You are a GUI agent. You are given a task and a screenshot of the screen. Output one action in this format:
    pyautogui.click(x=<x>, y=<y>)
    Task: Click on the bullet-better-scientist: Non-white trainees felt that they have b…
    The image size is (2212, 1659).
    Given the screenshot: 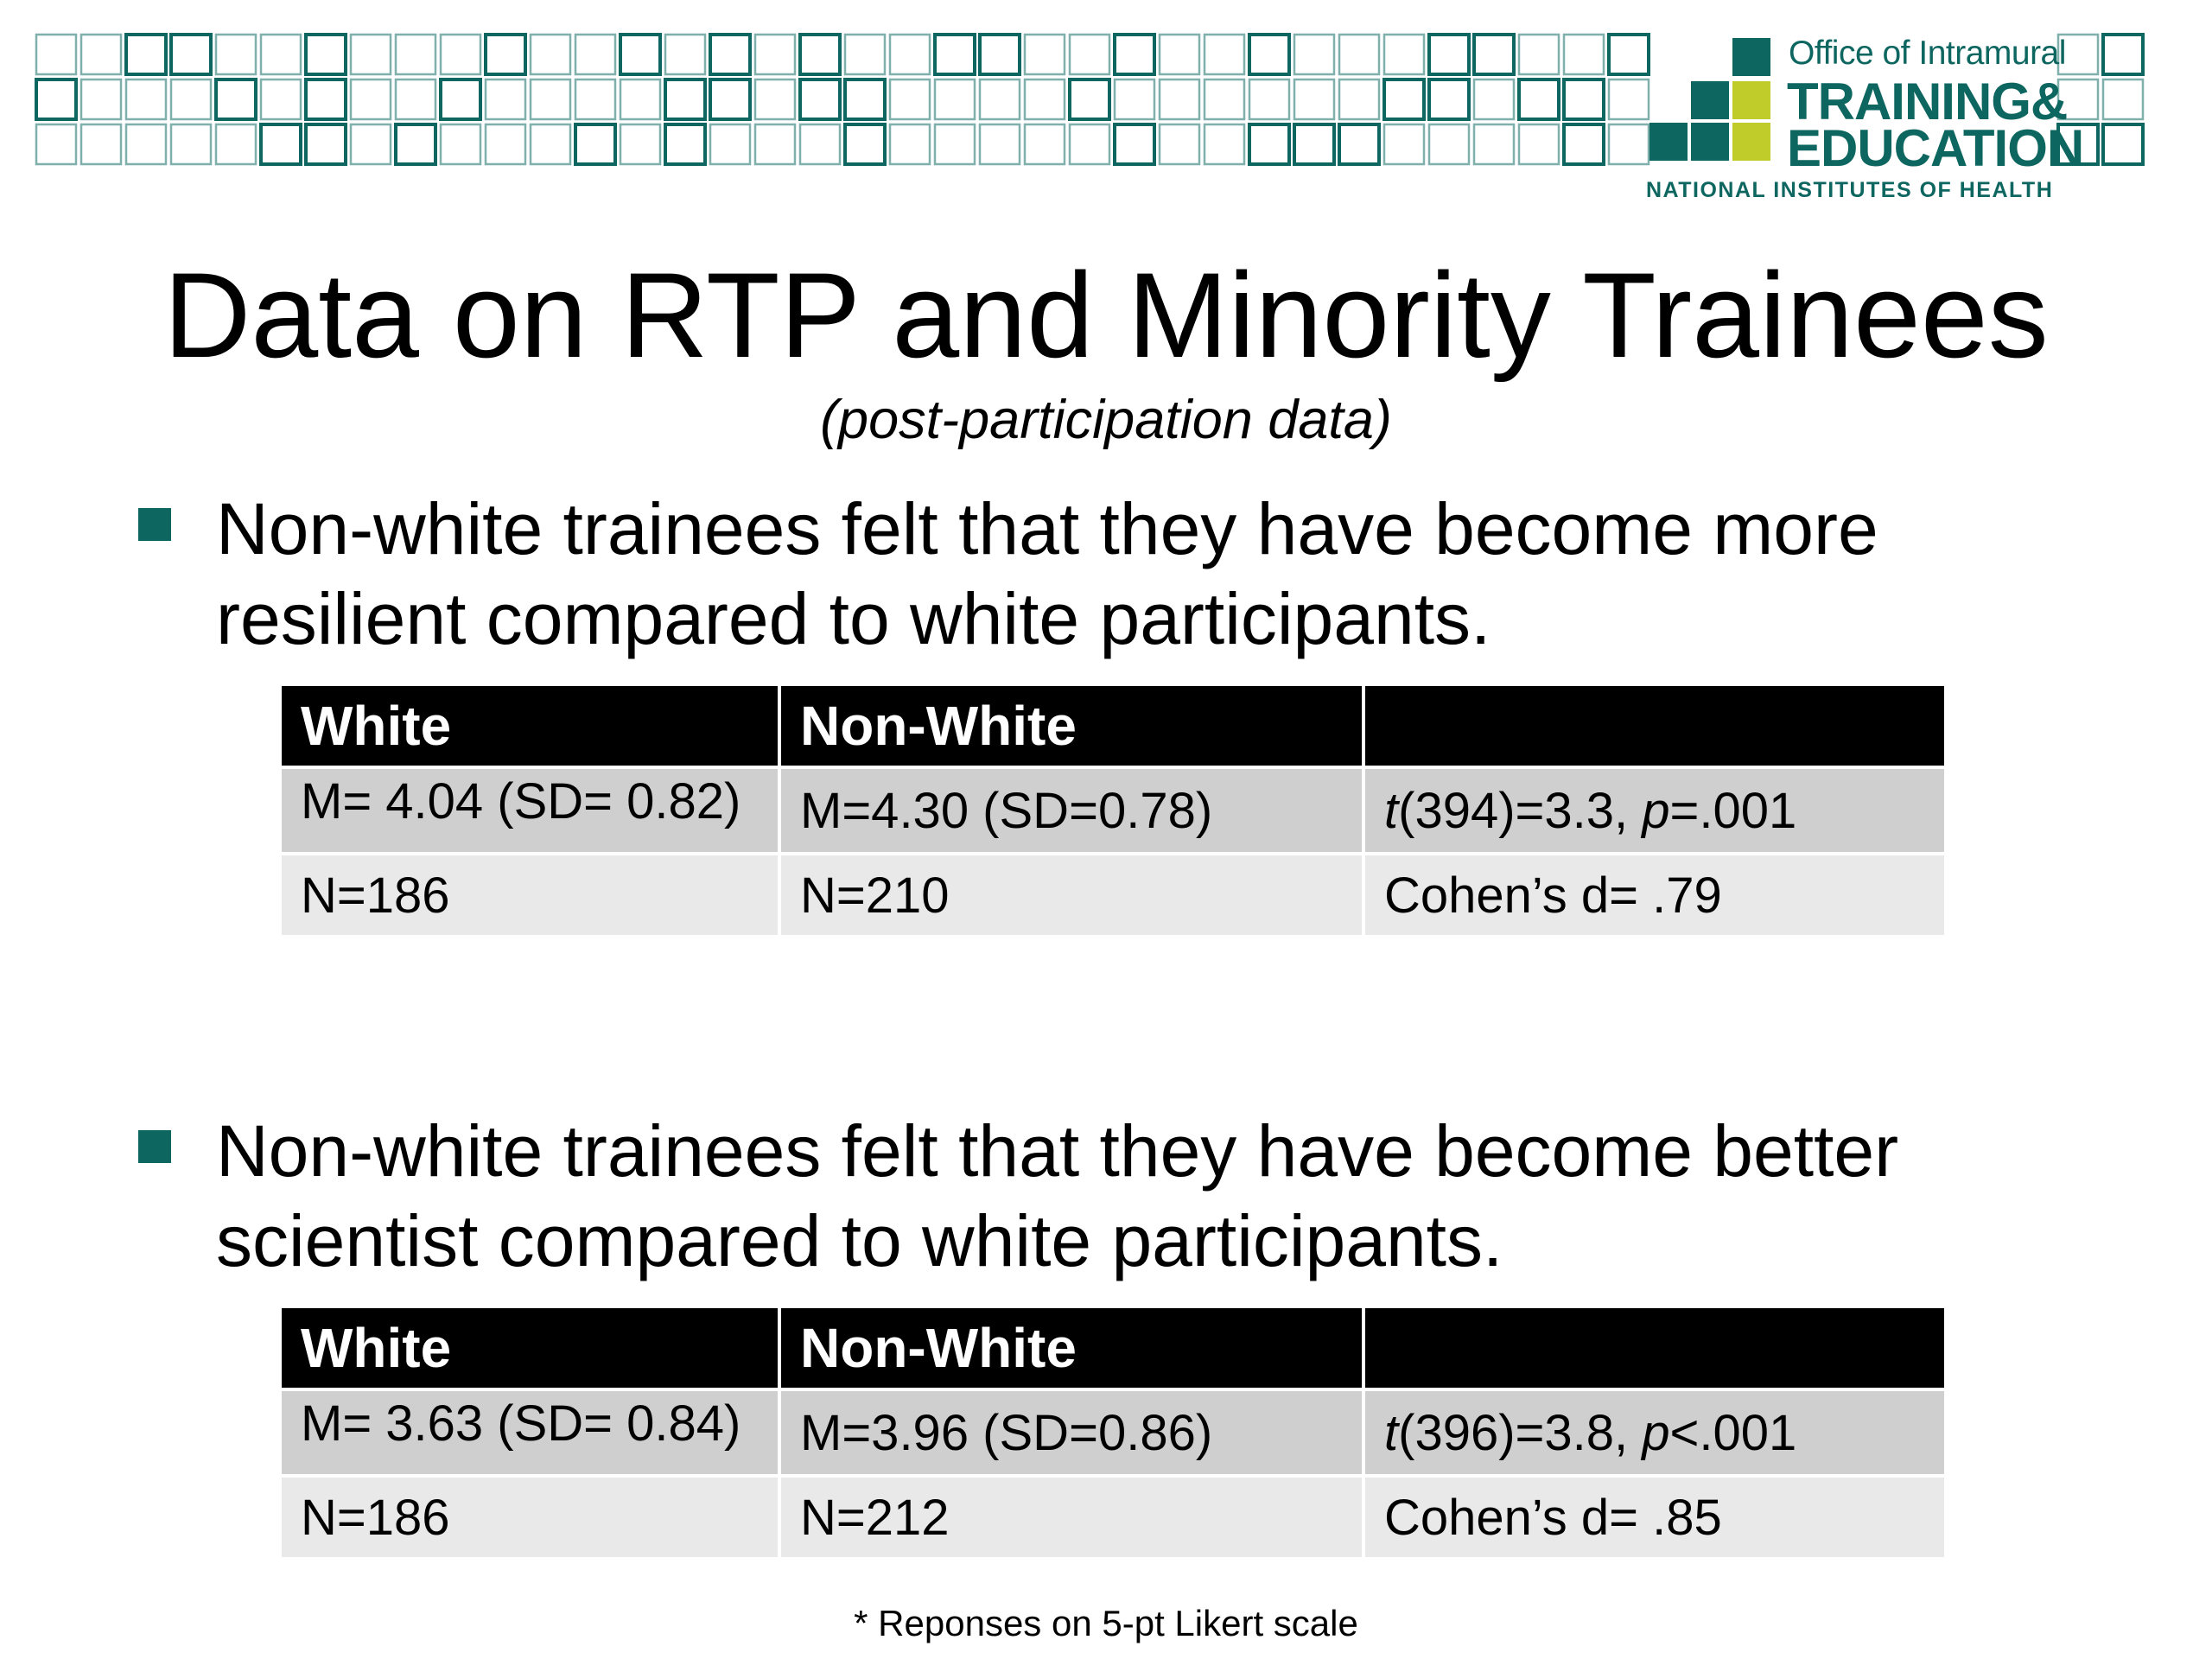 What is the action you would take?
    pyautogui.click(x=1123, y=1196)
    